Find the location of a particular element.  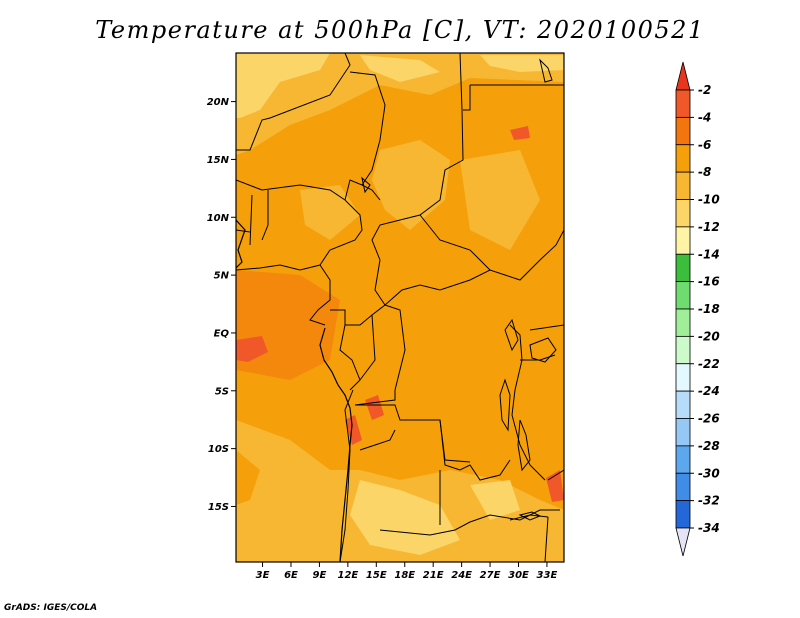

longitude-axis: 3E 6E 9E 12E 15E 18E 21E 24E 27E 30E 33E is located at coordinates (407, 571).